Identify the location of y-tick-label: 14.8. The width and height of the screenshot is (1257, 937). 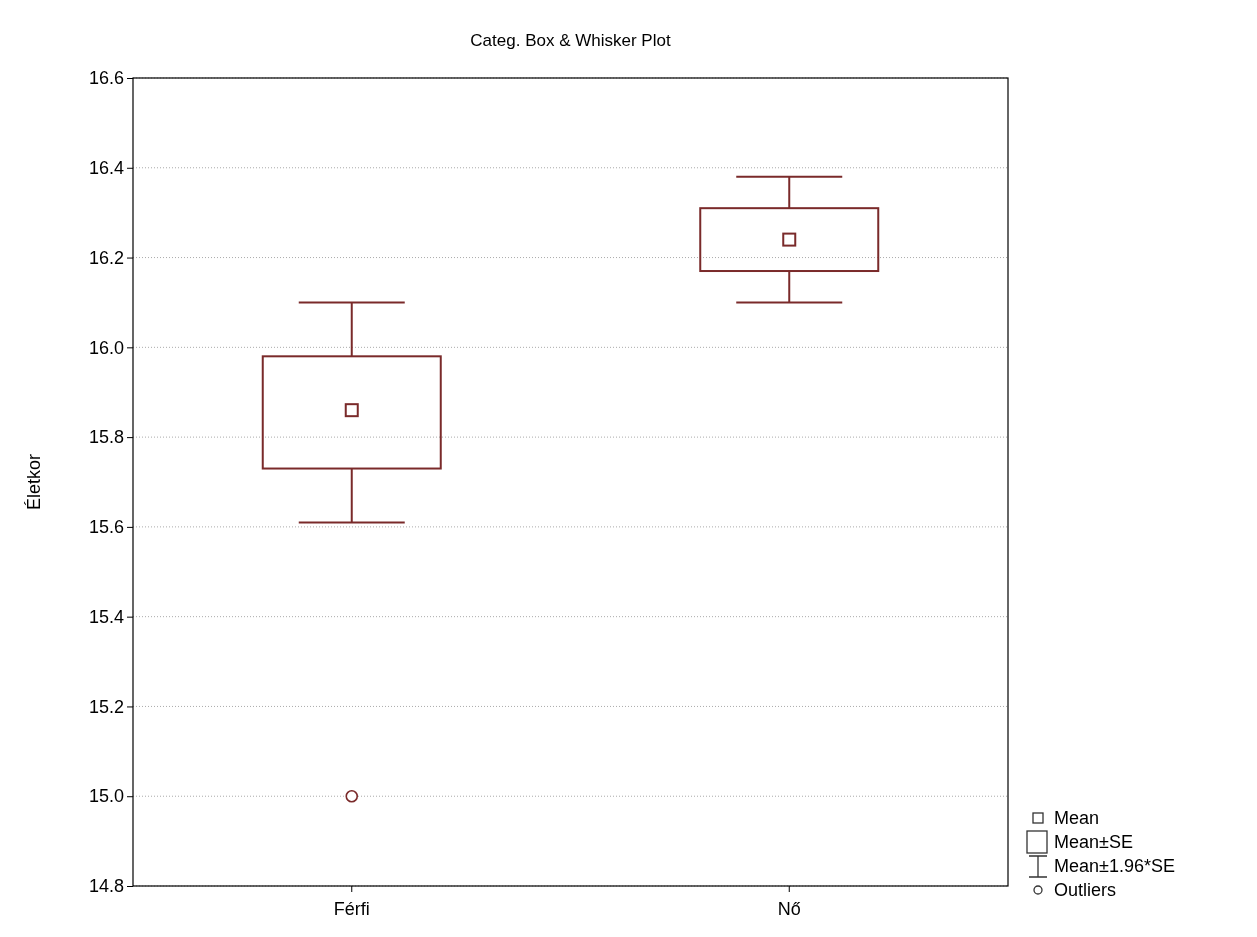
(106, 886).